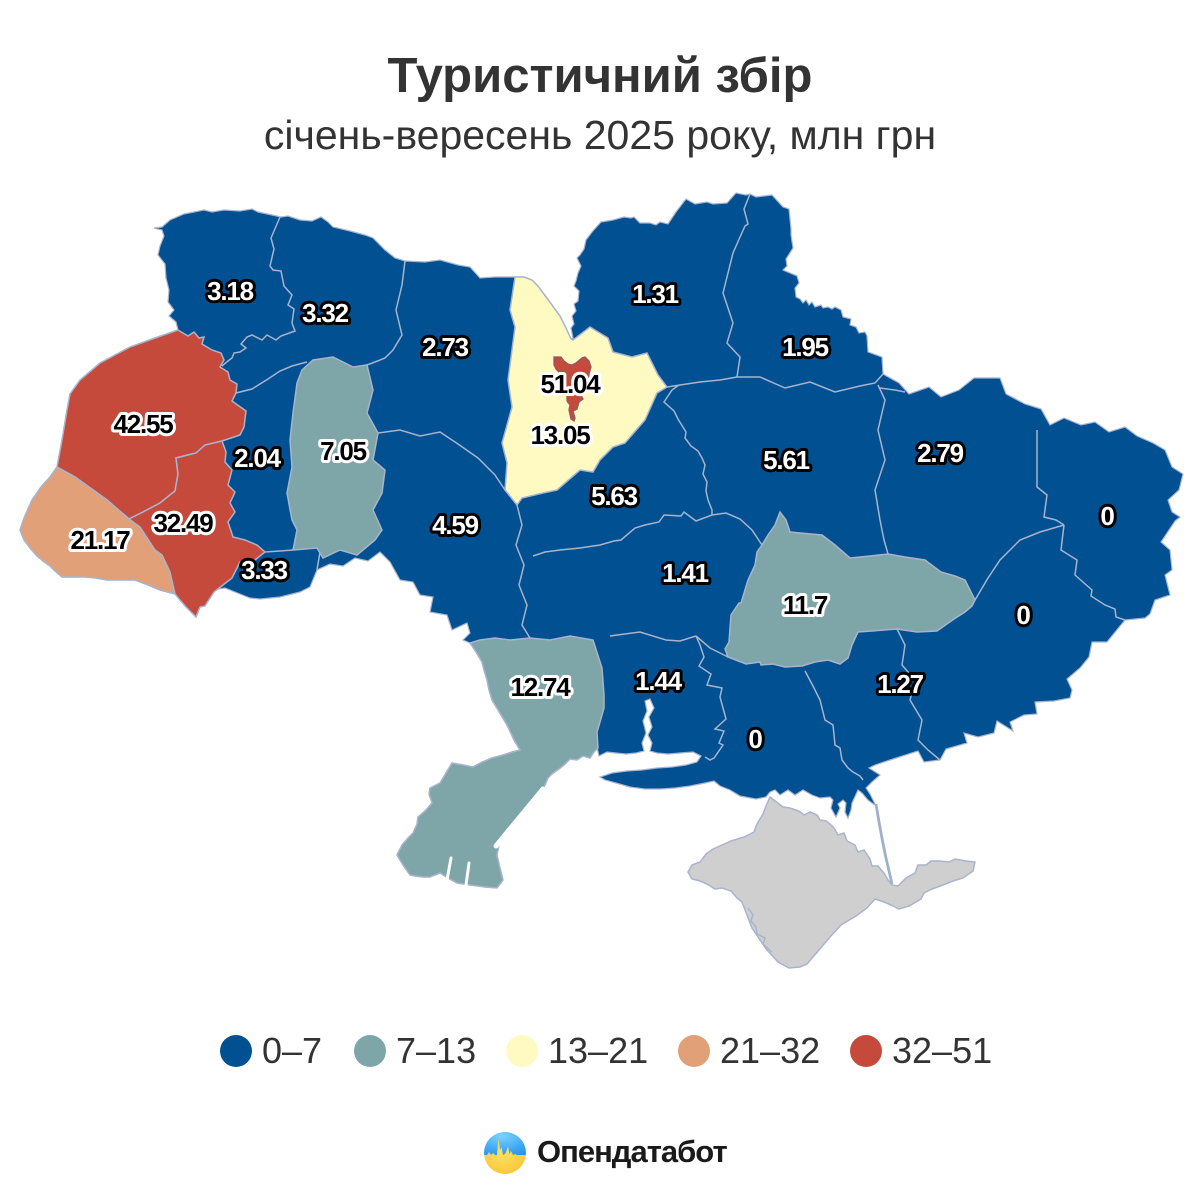 Image resolution: width=1200 pixels, height=1200 pixels. What do you see at coordinates (183, 523) in the screenshot?
I see `svg-text: 32.49` at bounding box center [183, 523].